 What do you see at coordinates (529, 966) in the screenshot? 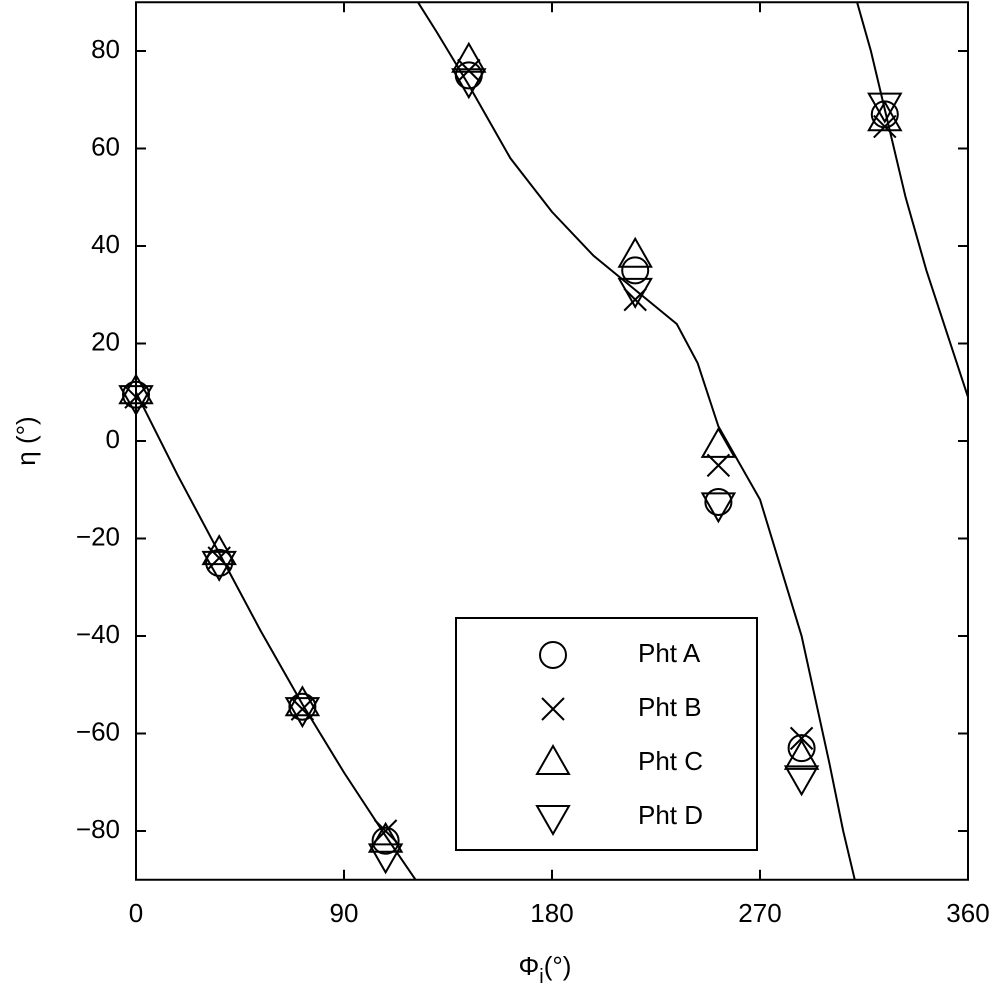
I see `x-label-symbol: Φ` at bounding box center [529, 966].